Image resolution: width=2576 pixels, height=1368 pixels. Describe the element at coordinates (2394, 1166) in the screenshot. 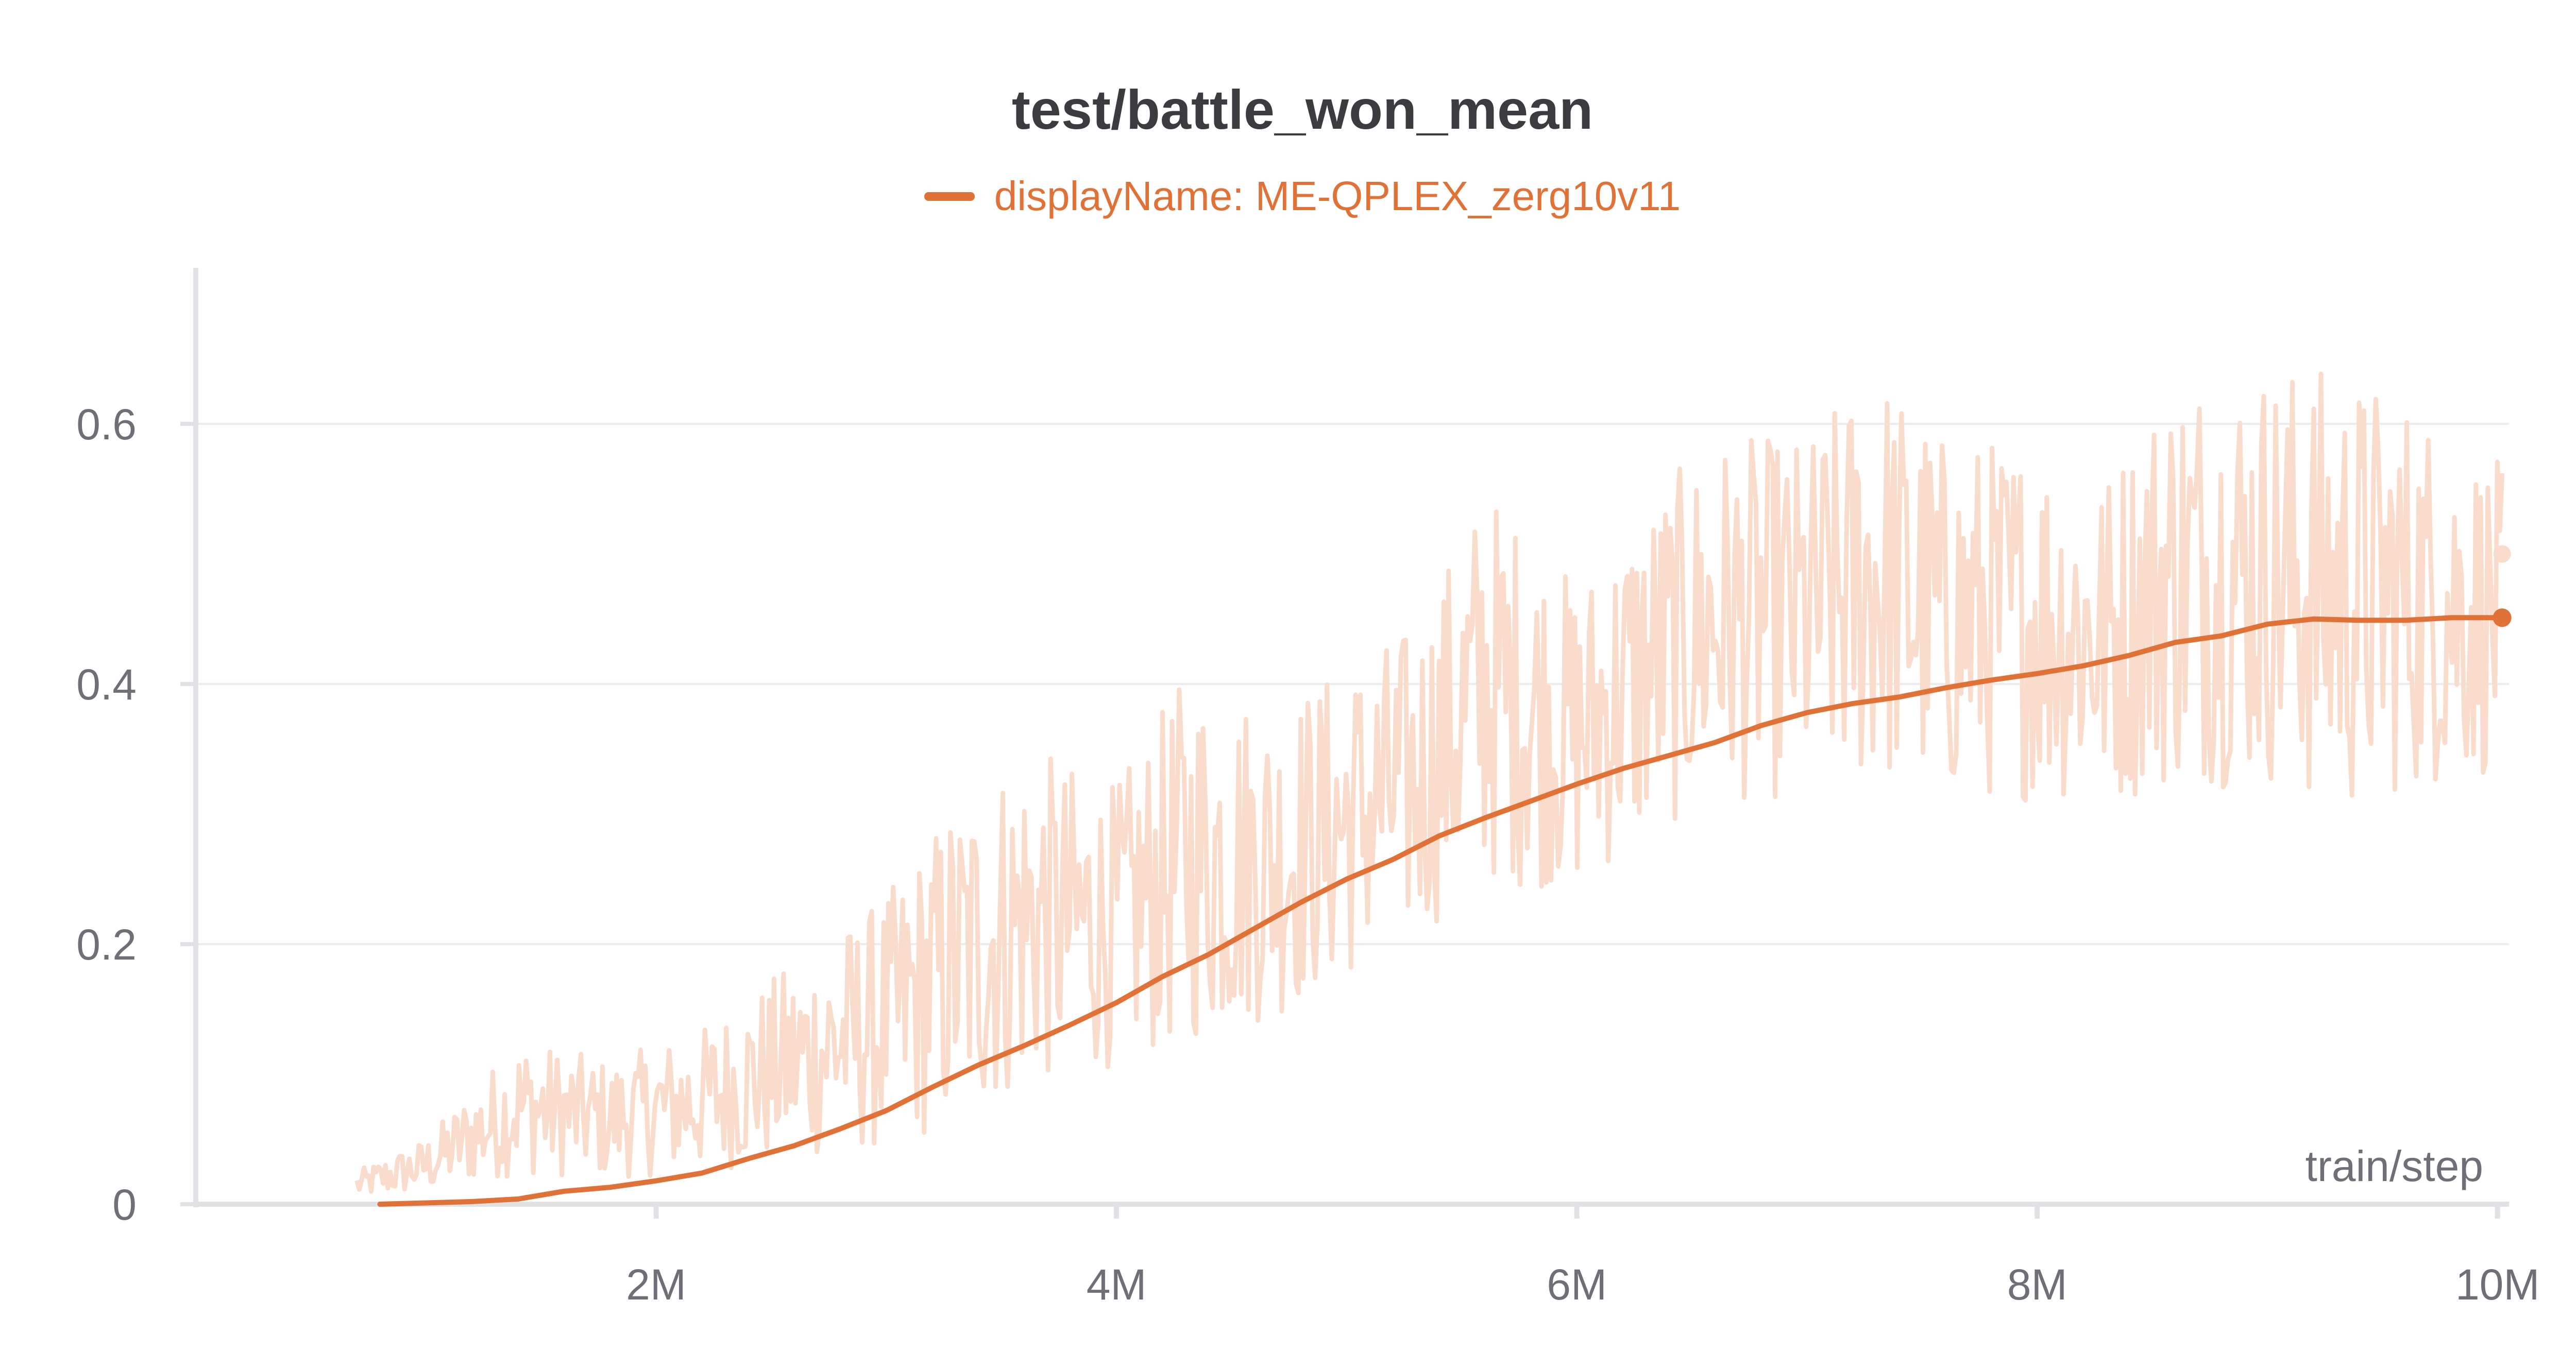

I see `x-axis-label: train/step` at that location.